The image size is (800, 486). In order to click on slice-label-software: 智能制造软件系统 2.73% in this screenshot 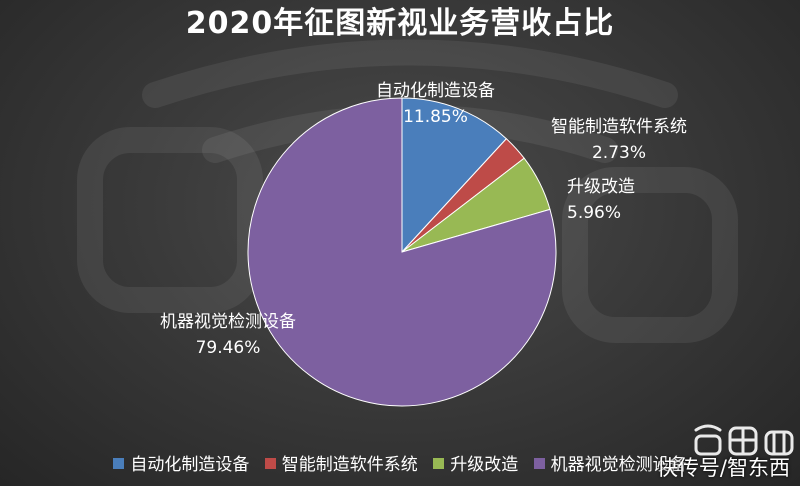, I will do `click(619, 140)`.